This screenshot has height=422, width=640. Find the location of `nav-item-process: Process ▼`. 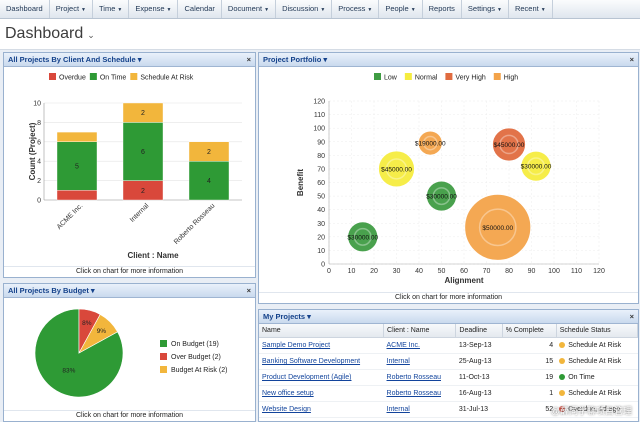

nav-item-process: Process ▼ is located at coordinates (356, 9).